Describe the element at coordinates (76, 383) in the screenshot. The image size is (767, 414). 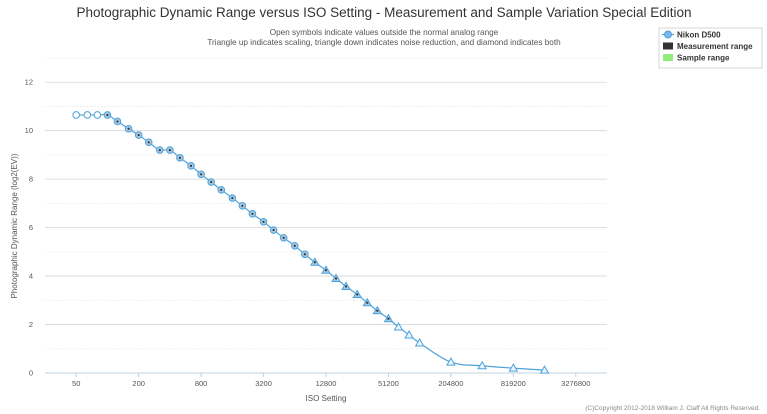
I see `x-tick-label: 50` at that location.